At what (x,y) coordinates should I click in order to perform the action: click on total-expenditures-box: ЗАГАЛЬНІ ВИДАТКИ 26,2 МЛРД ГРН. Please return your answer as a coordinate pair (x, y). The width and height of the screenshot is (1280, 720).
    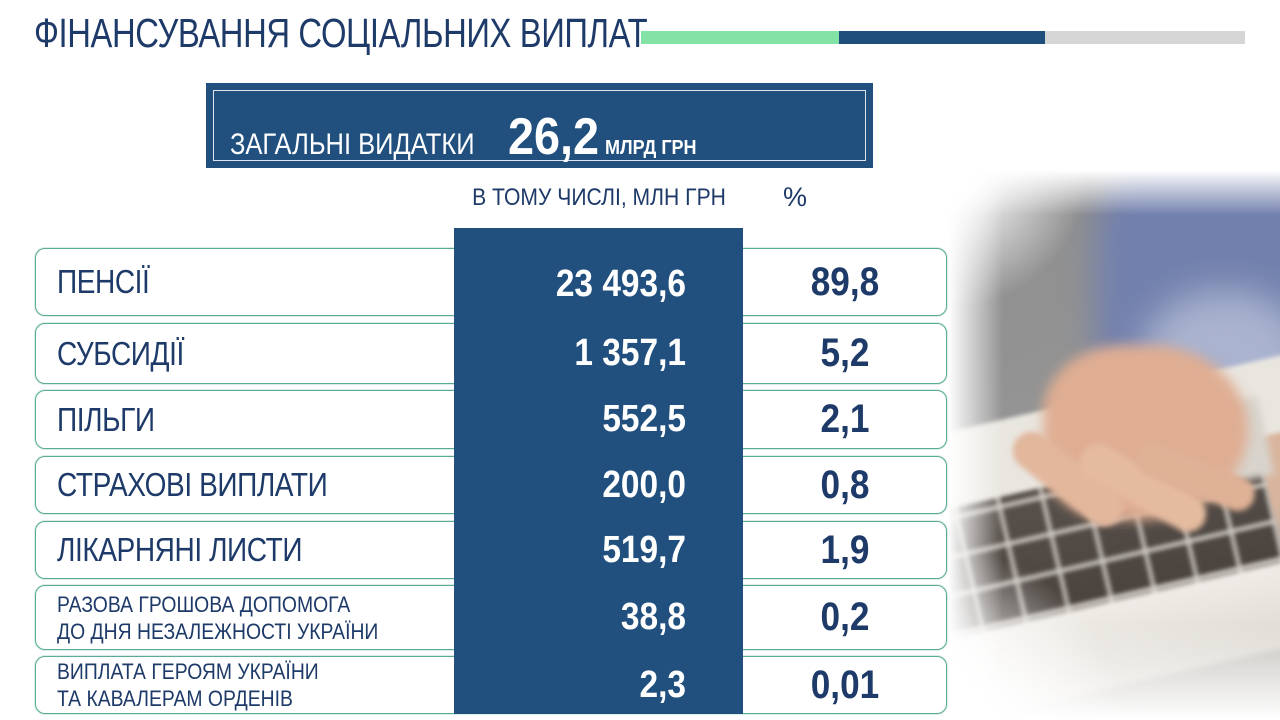
    Looking at the image, I should click on (539, 125).